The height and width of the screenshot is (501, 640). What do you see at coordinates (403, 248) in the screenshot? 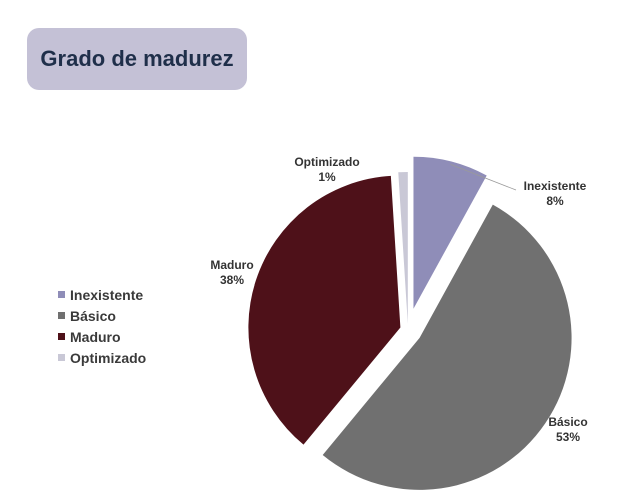
I see `pie-slice-optimizado` at bounding box center [403, 248].